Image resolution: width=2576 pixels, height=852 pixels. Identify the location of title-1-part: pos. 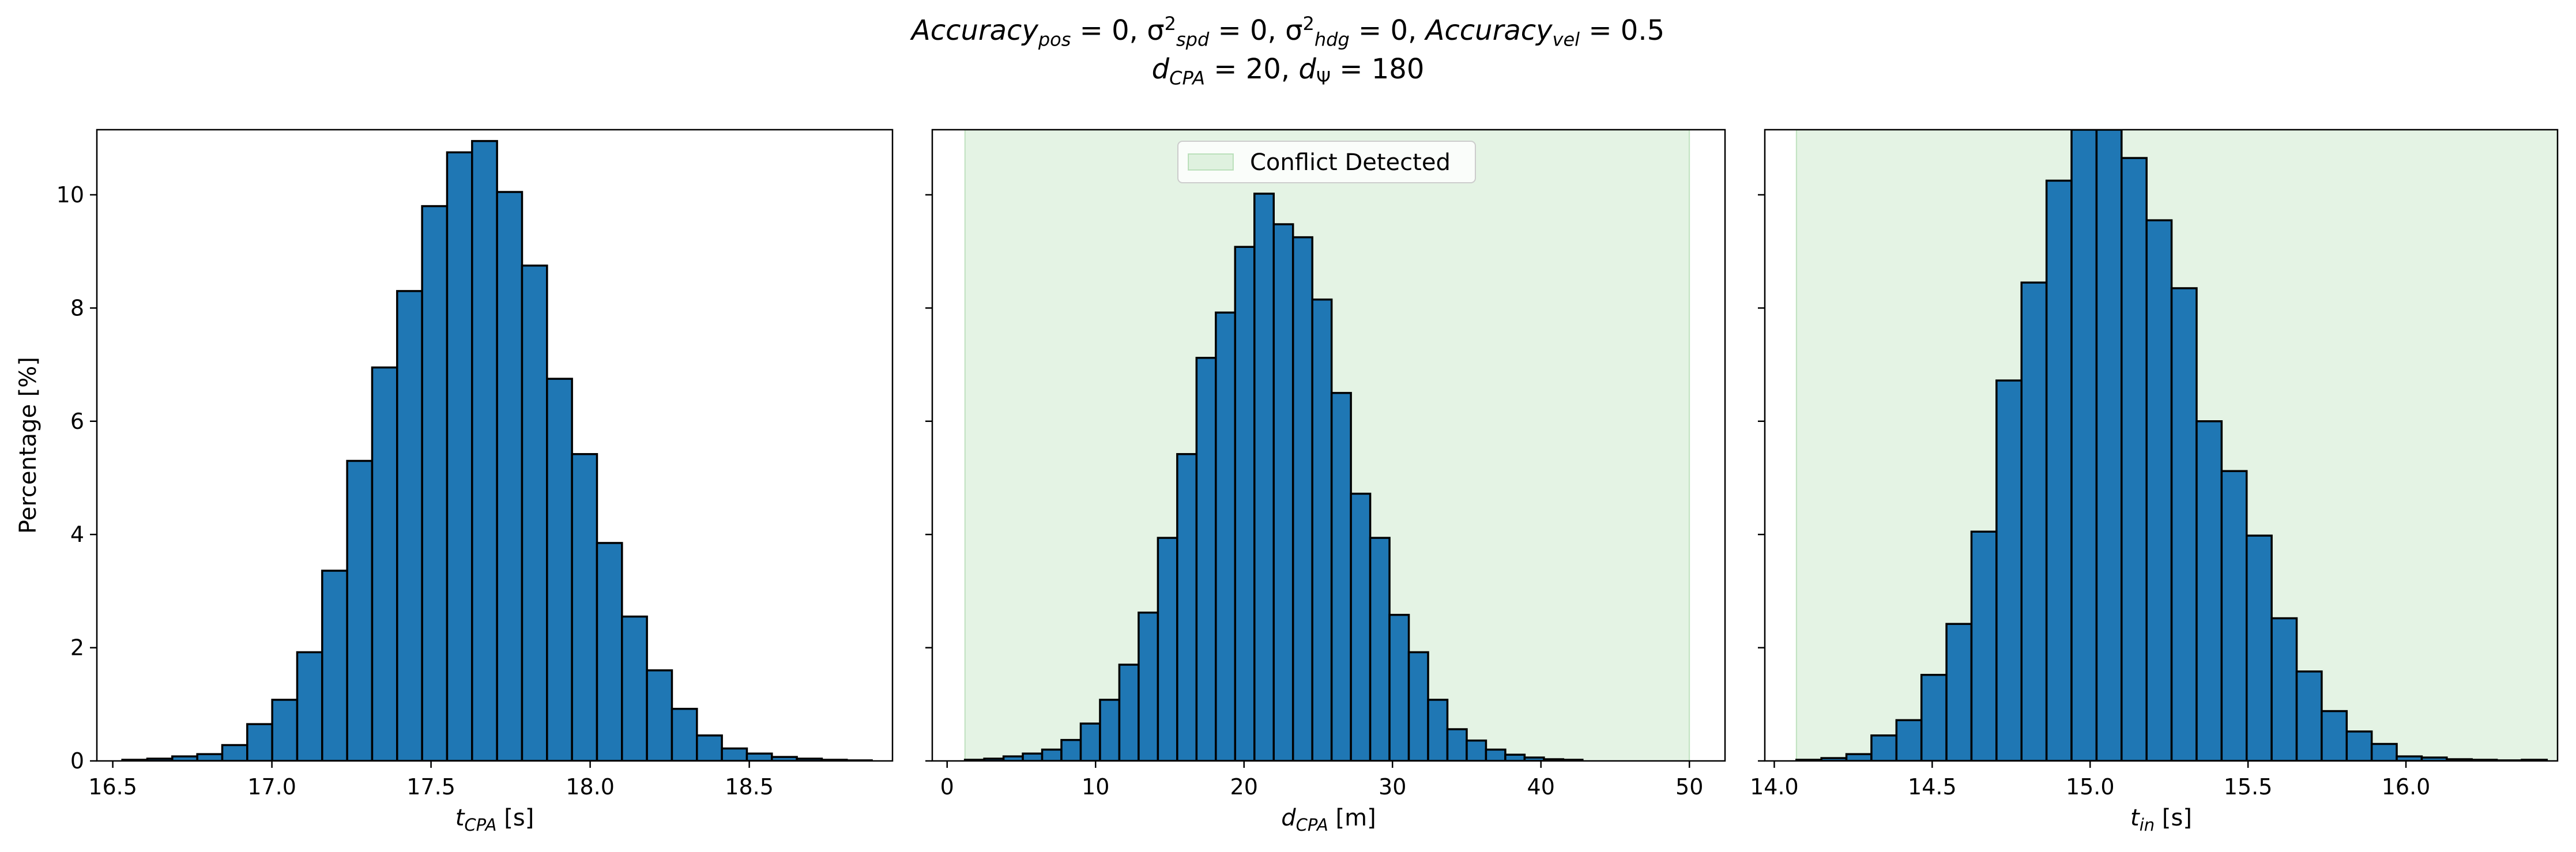
(1054, 39).